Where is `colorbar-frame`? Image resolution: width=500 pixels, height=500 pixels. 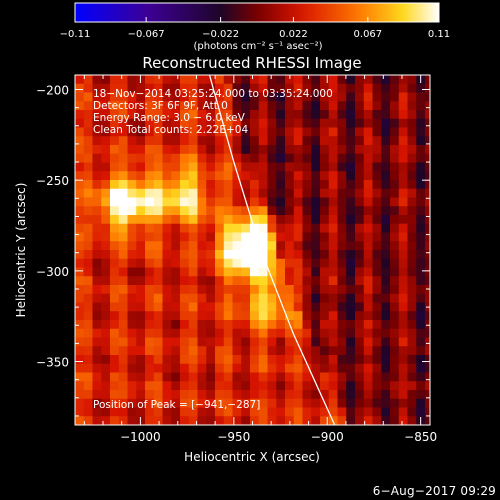 colorbar-frame is located at coordinates (257, 12).